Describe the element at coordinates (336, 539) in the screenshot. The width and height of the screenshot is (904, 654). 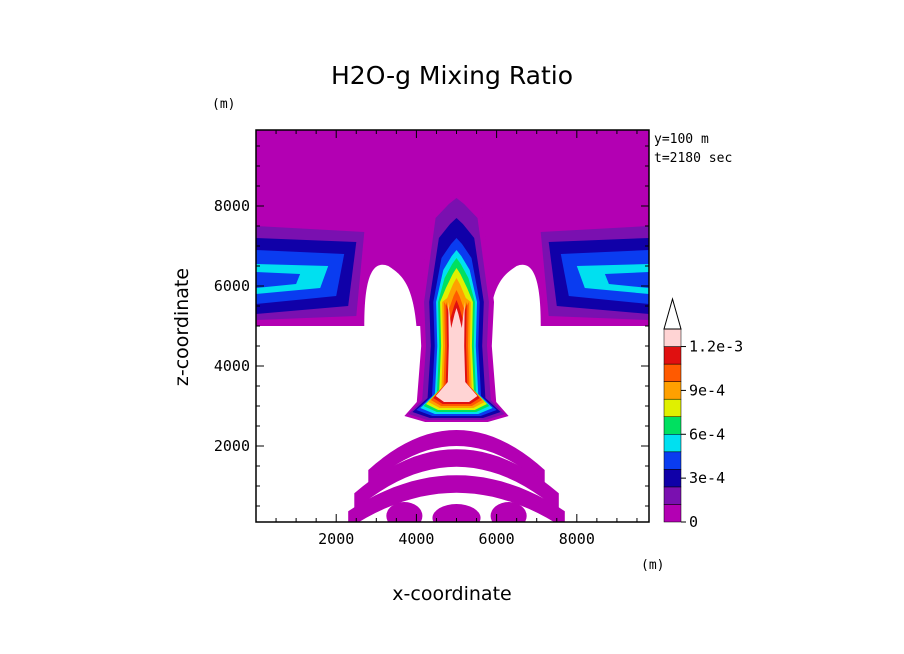
I see `x-tick-label: 2000` at that location.